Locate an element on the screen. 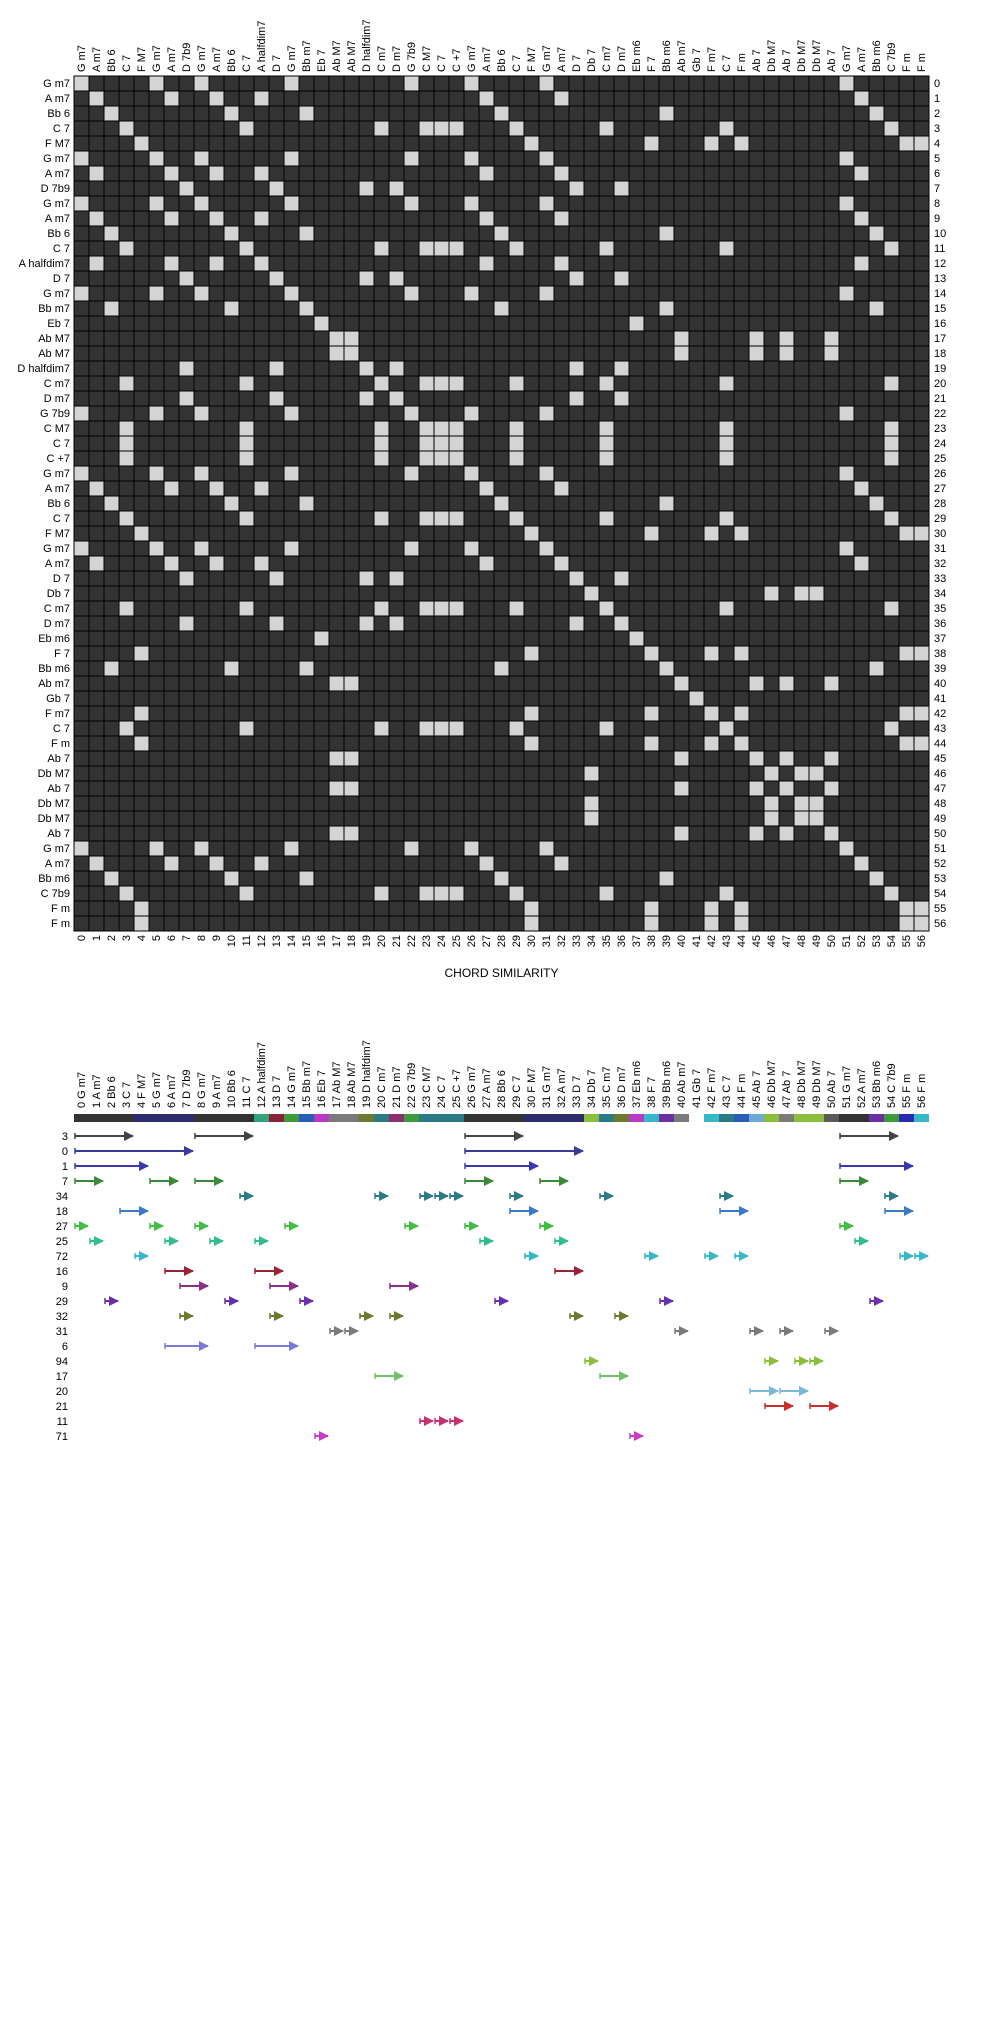 The height and width of the screenshot is (2030, 1005). chord-color-segment is located at coordinates (561, 1118).